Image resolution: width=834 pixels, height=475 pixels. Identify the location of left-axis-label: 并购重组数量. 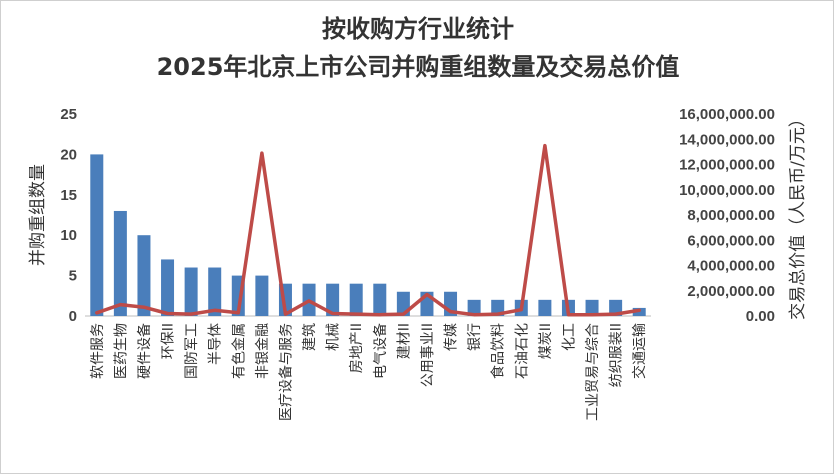
(38, 215).